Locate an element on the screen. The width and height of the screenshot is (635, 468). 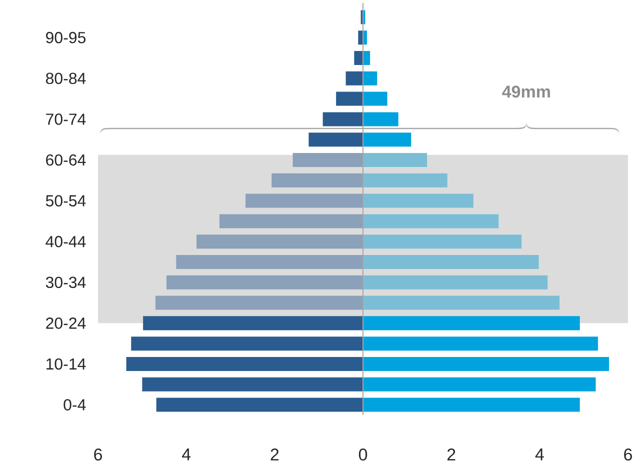
x-tick-label: 0 is located at coordinates (363, 454).